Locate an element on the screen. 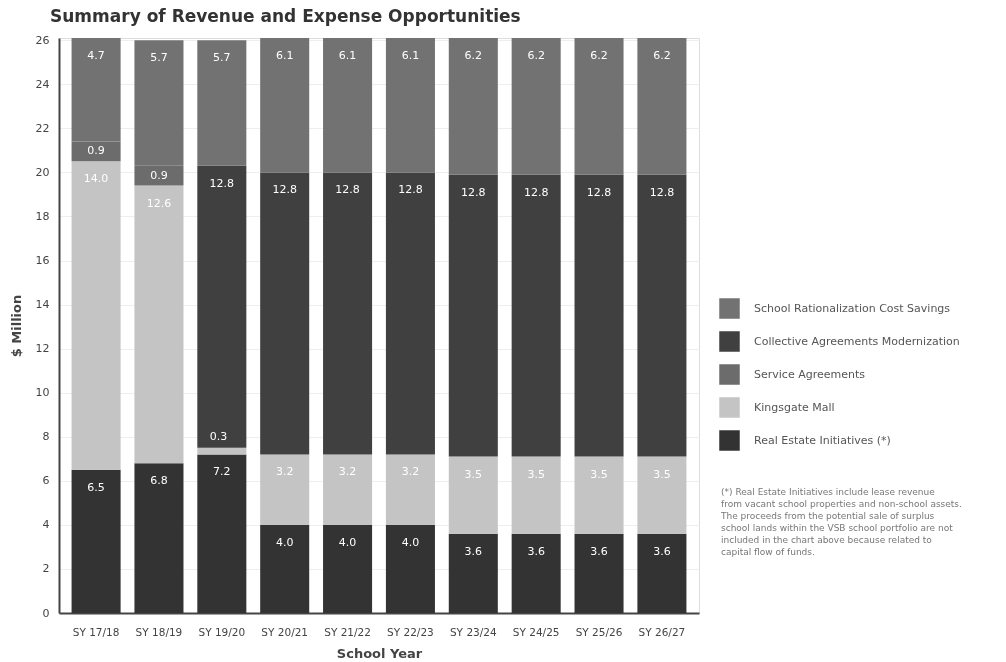  x-tick-label: SY 20/21 is located at coordinates (285, 631).